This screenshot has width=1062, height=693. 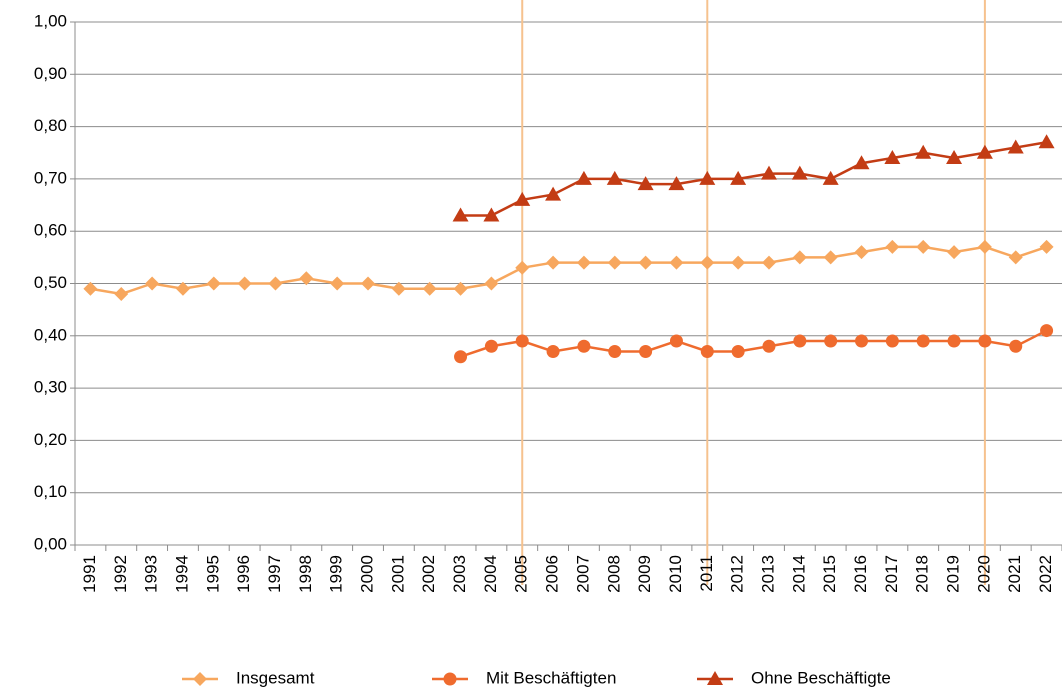 I want to click on x-tick-label: 1996, so click(x=243, y=574).